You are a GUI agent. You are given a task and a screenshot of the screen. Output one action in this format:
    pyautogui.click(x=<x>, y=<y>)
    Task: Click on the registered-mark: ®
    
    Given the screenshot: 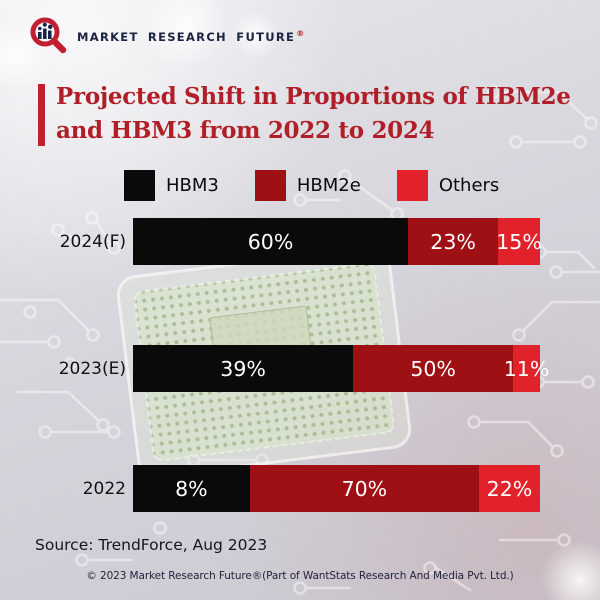 What is the action you would take?
    pyautogui.click(x=301, y=33)
    